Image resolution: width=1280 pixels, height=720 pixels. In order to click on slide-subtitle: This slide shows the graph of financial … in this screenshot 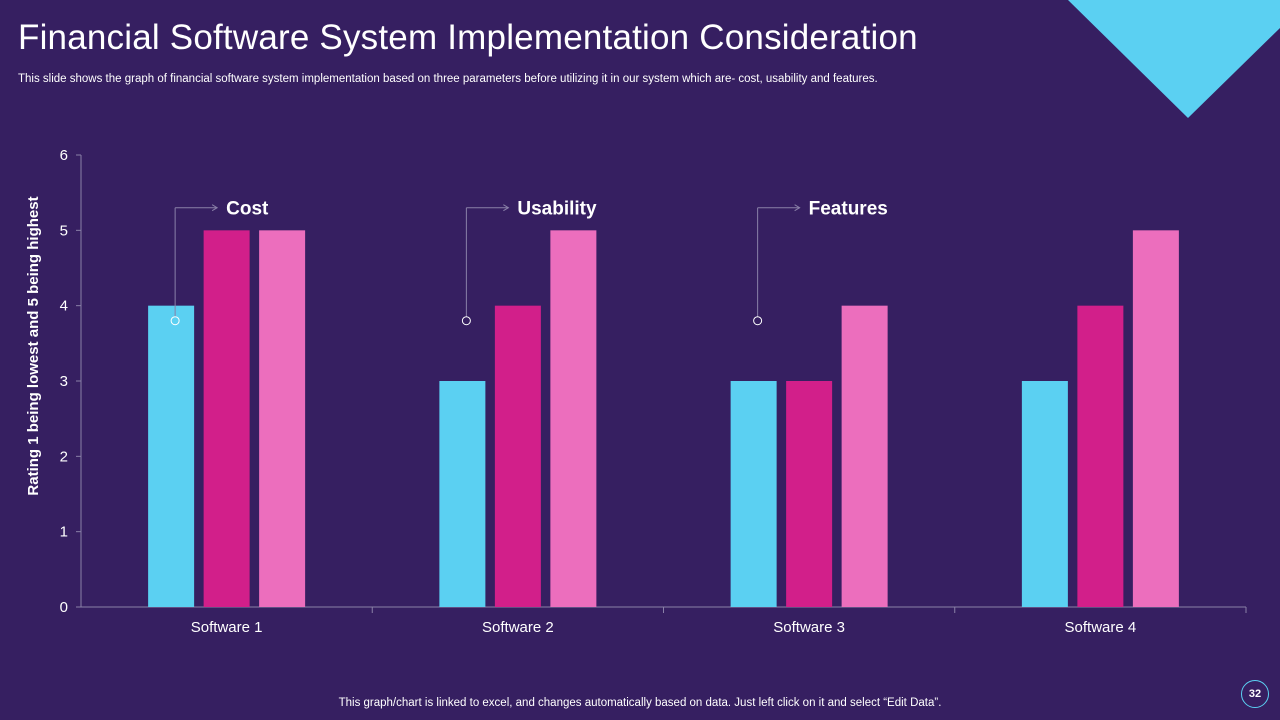, I will do `click(448, 79)`.